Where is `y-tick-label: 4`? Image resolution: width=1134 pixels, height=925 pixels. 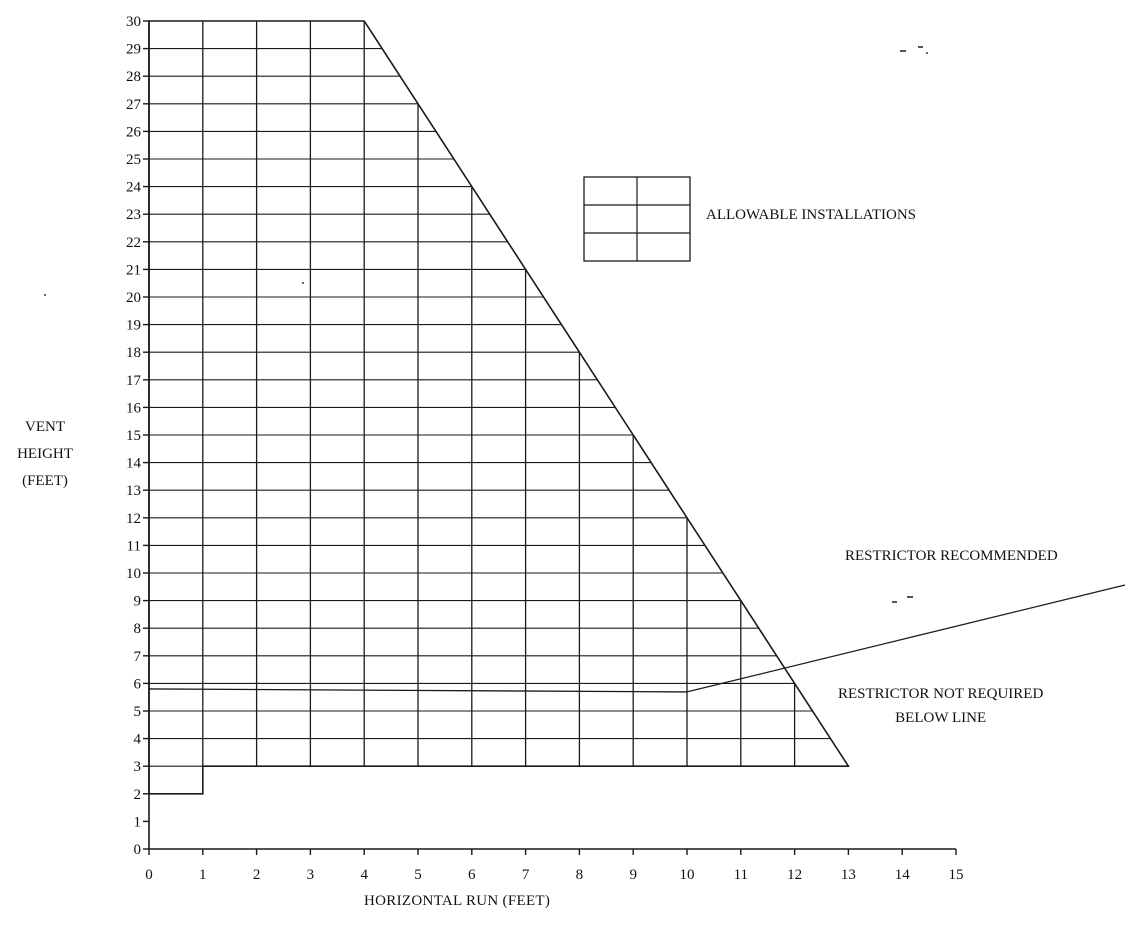 y-tick-label: 4 is located at coordinates (138, 740).